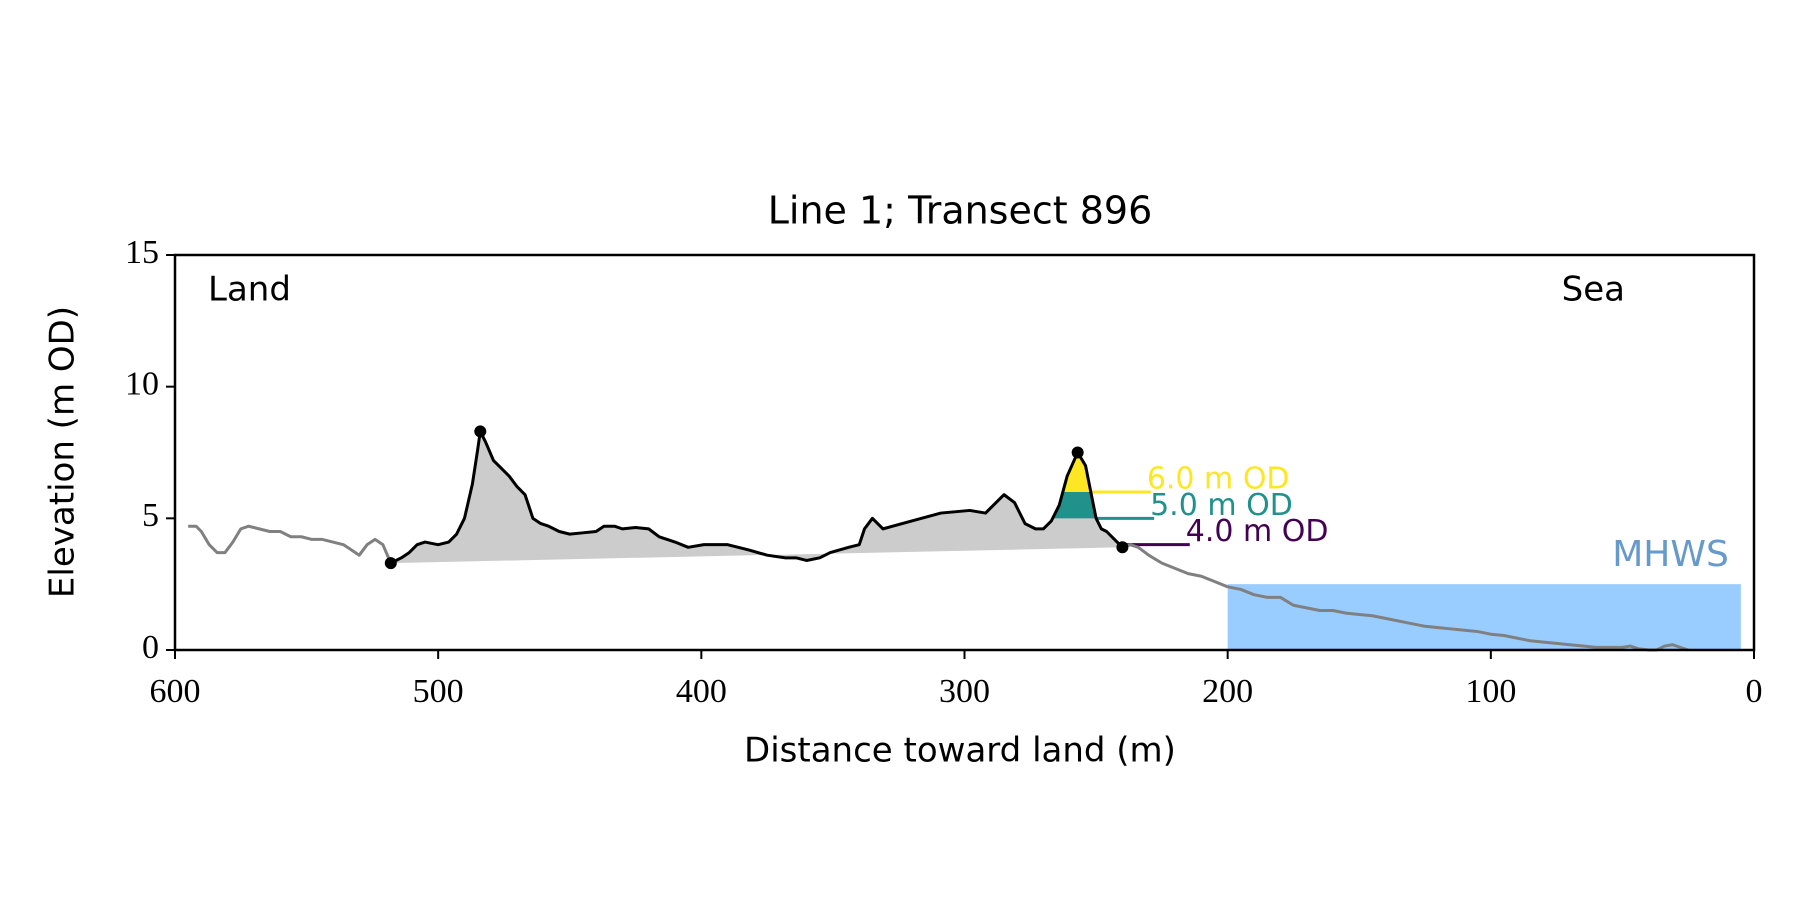 The width and height of the screenshot is (1800, 900). Describe the element at coordinates (756, 497) in the screenshot. I see `dune-area` at that location.